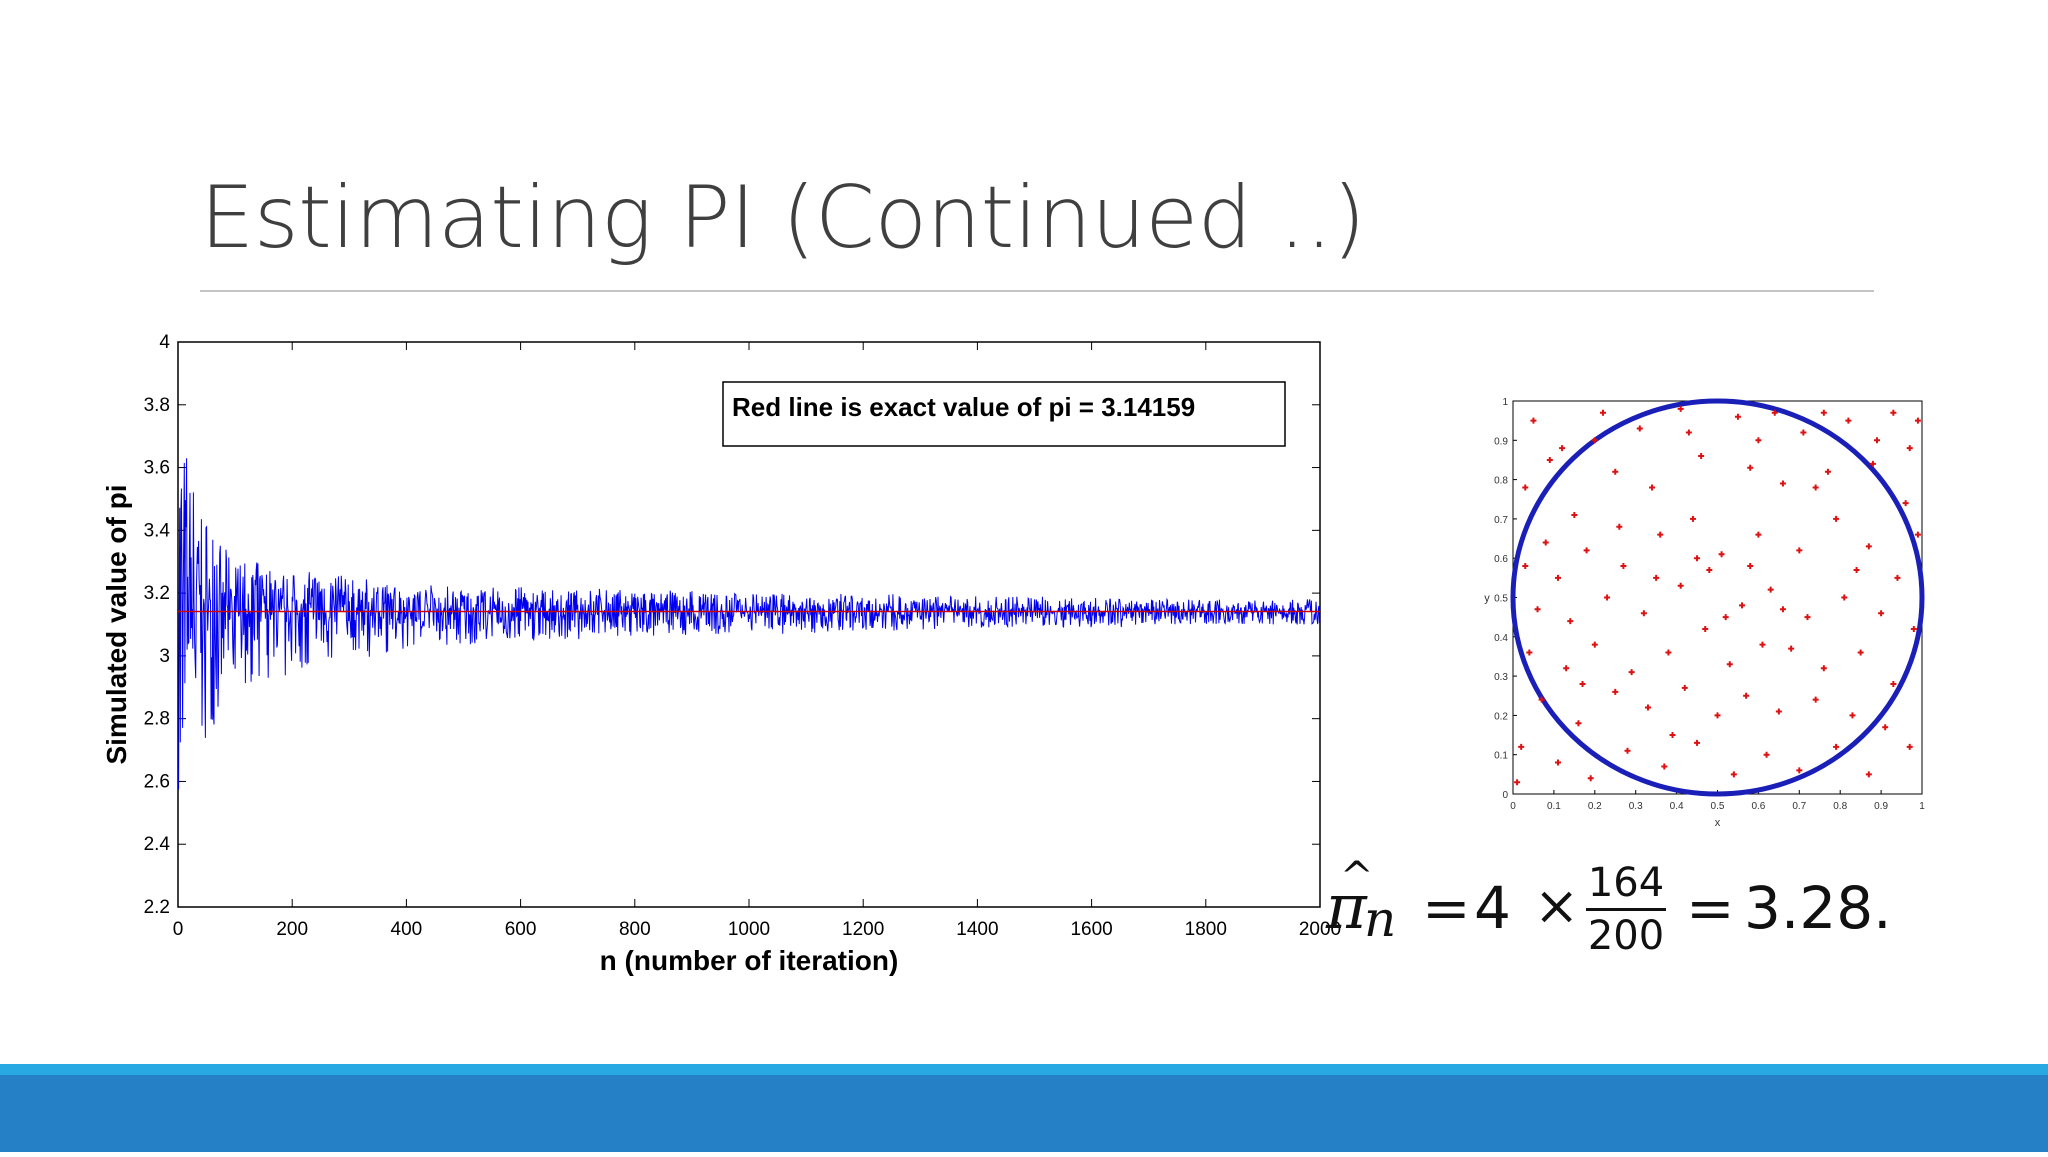  What do you see at coordinates (1922, 806) in the screenshot?
I see `scatter-x-tick-label: 1` at bounding box center [1922, 806].